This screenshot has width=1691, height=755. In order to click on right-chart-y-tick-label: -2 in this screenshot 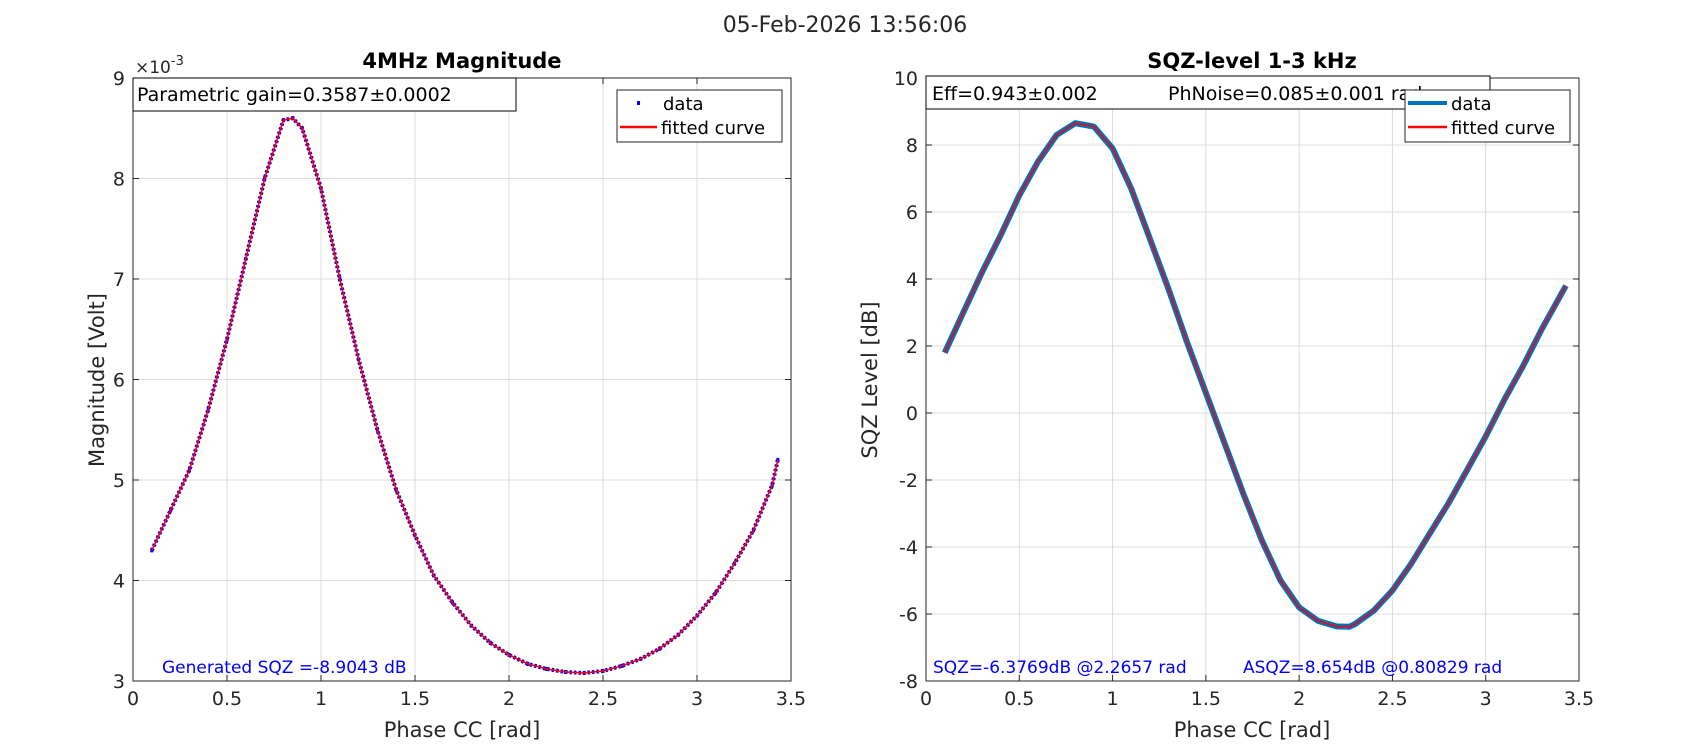, I will do `click(908, 481)`.